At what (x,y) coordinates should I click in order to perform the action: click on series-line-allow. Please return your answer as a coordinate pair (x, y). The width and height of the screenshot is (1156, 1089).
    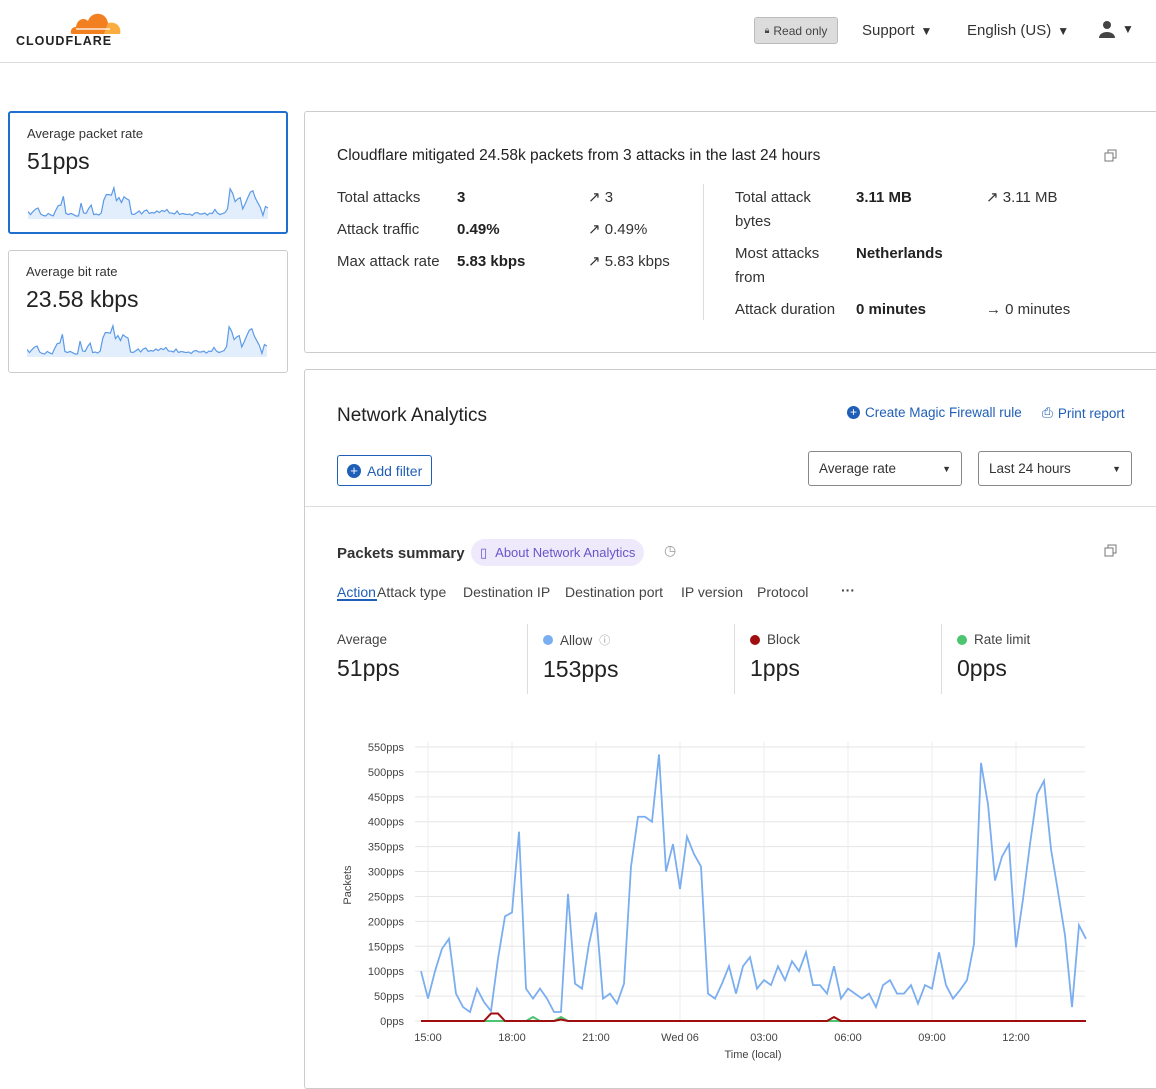
    Looking at the image, I should click on (753, 884).